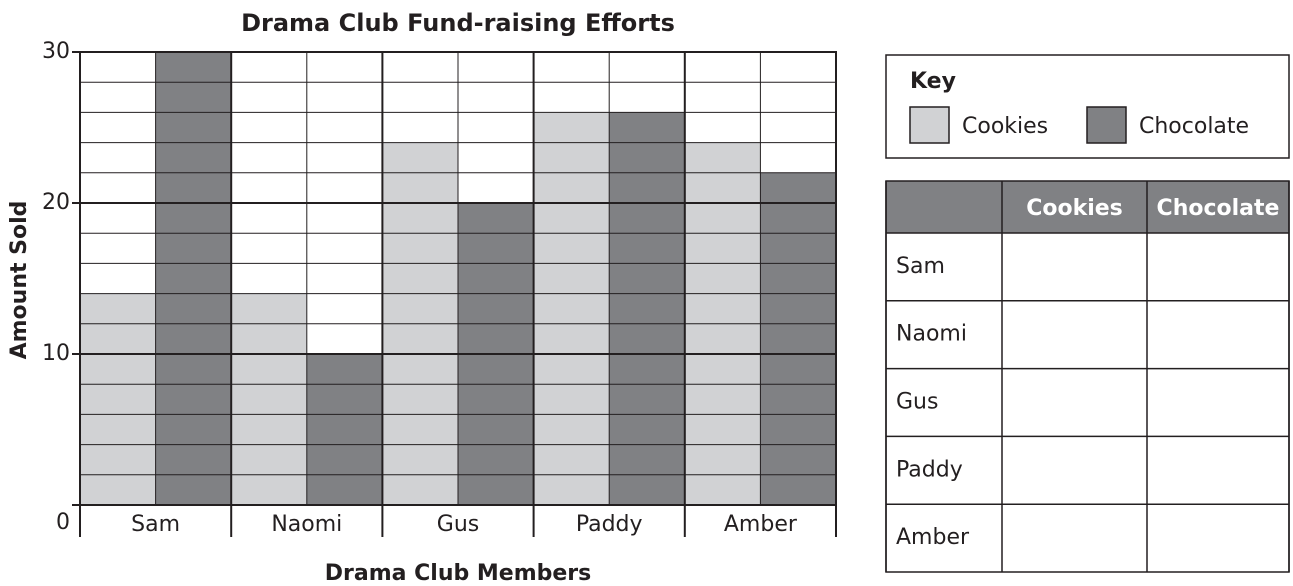 This screenshot has height=586, width=1293. I want to click on table-row-label: Amber, so click(933, 537).